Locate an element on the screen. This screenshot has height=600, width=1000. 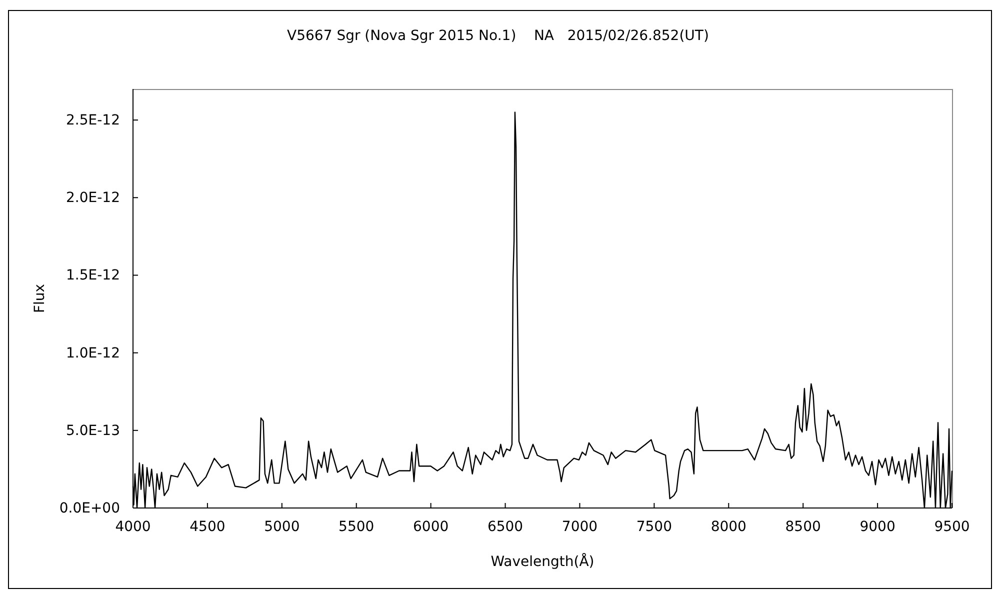
x-tick-label: 6000 is located at coordinates (431, 526).